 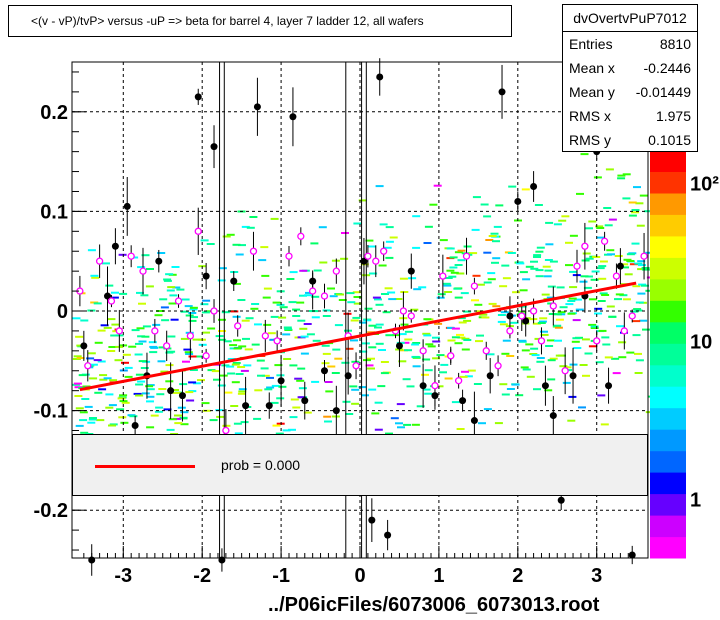 I want to click on stats-row-rms-x: RMS x 1.975, so click(x=630, y=116).